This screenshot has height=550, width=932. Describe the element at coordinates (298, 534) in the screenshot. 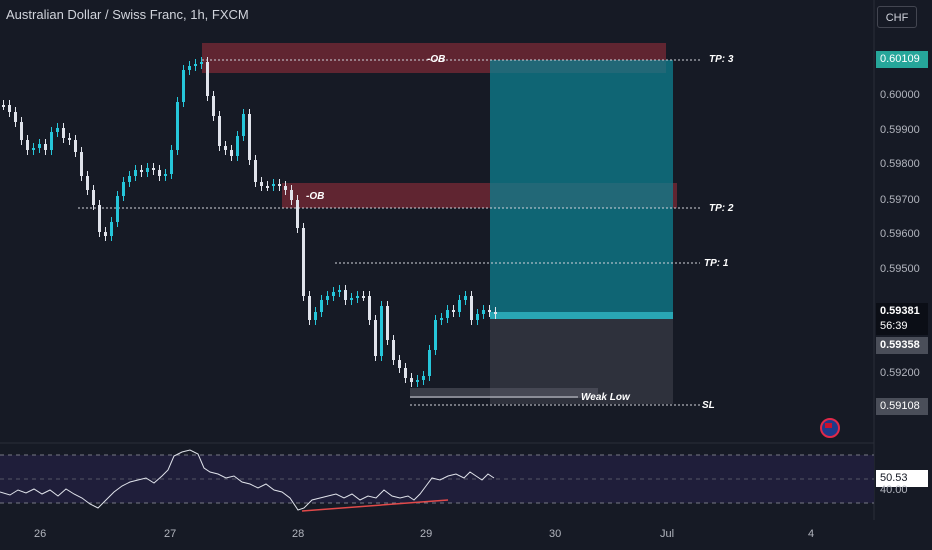

I see `time-tick: 28` at that location.